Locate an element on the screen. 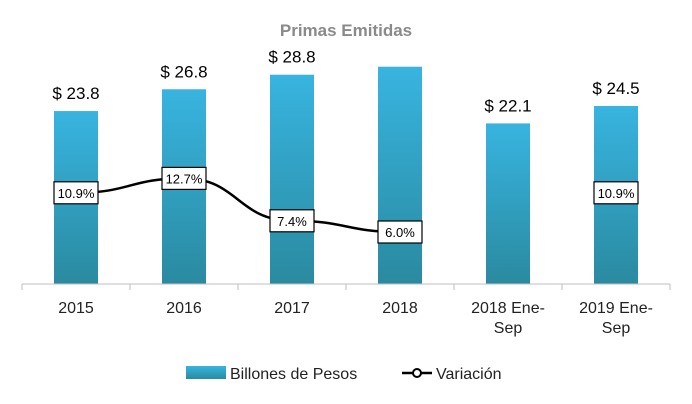 This screenshot has width=692, height=404. variacion-label-0: 10.9% is located at coordinates (76, 193).